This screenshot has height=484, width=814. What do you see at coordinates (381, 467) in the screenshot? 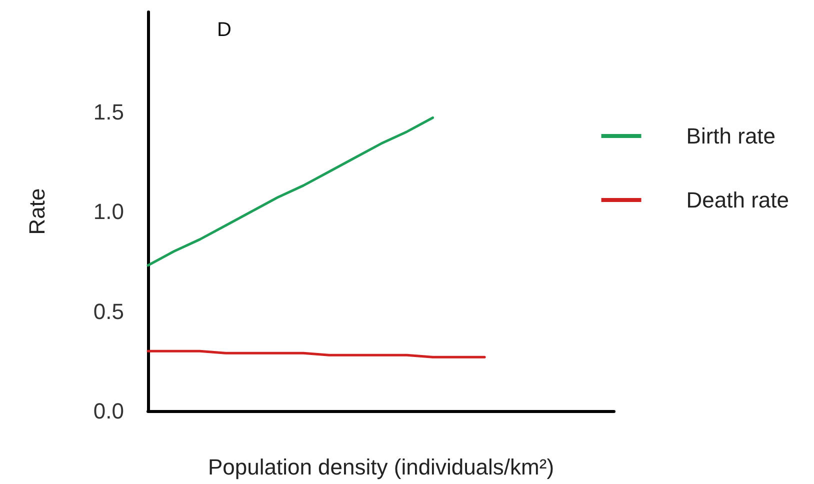
I see `x-axis-title: Population density (individuals/km²)` at bounding box center [381, 467].